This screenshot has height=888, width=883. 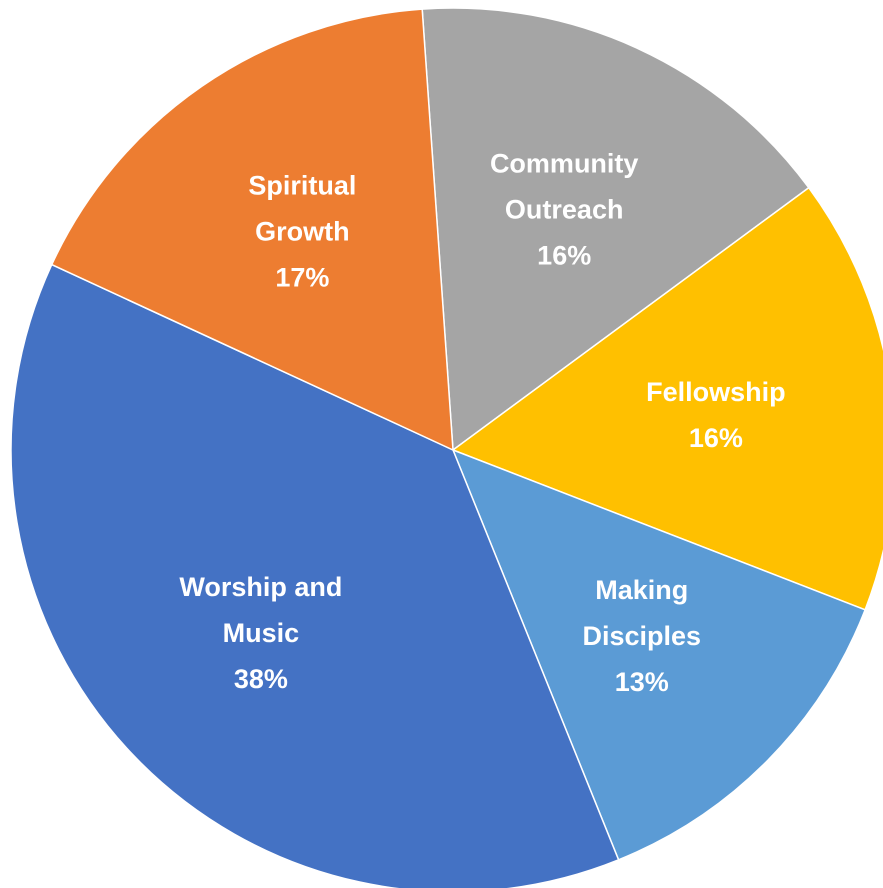 I want to click on pie-label-making-disciples: Making Disciples 13%, so click(x=642, y=636).